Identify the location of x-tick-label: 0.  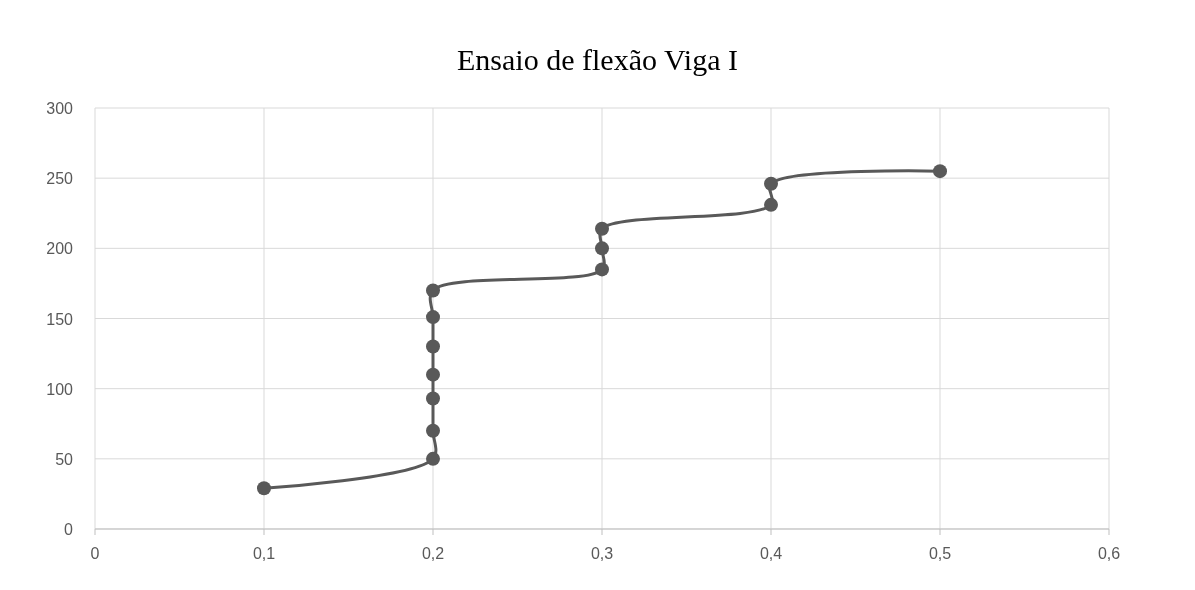
(95, 553).